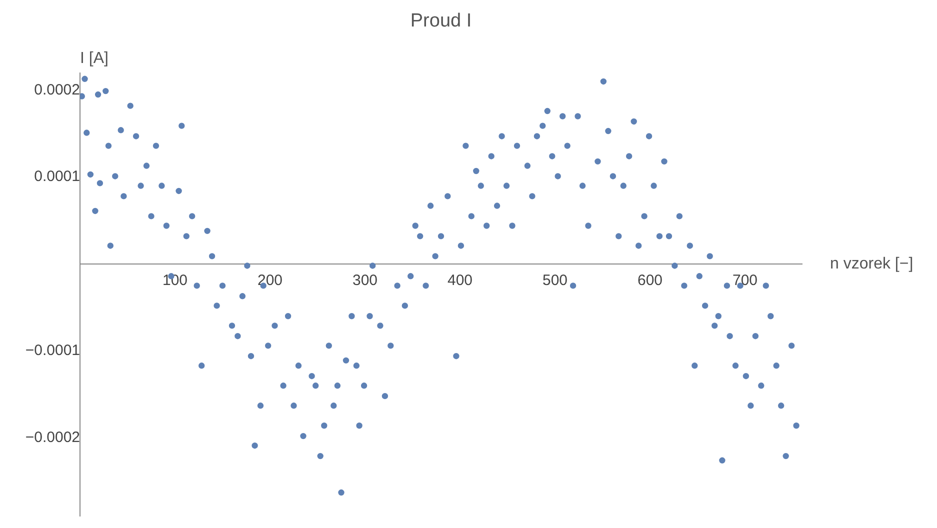  What do you see at coordinates (555, 281) in the screenshot?
I see `x-tick-label: 500` at bounding box center [555, 281].